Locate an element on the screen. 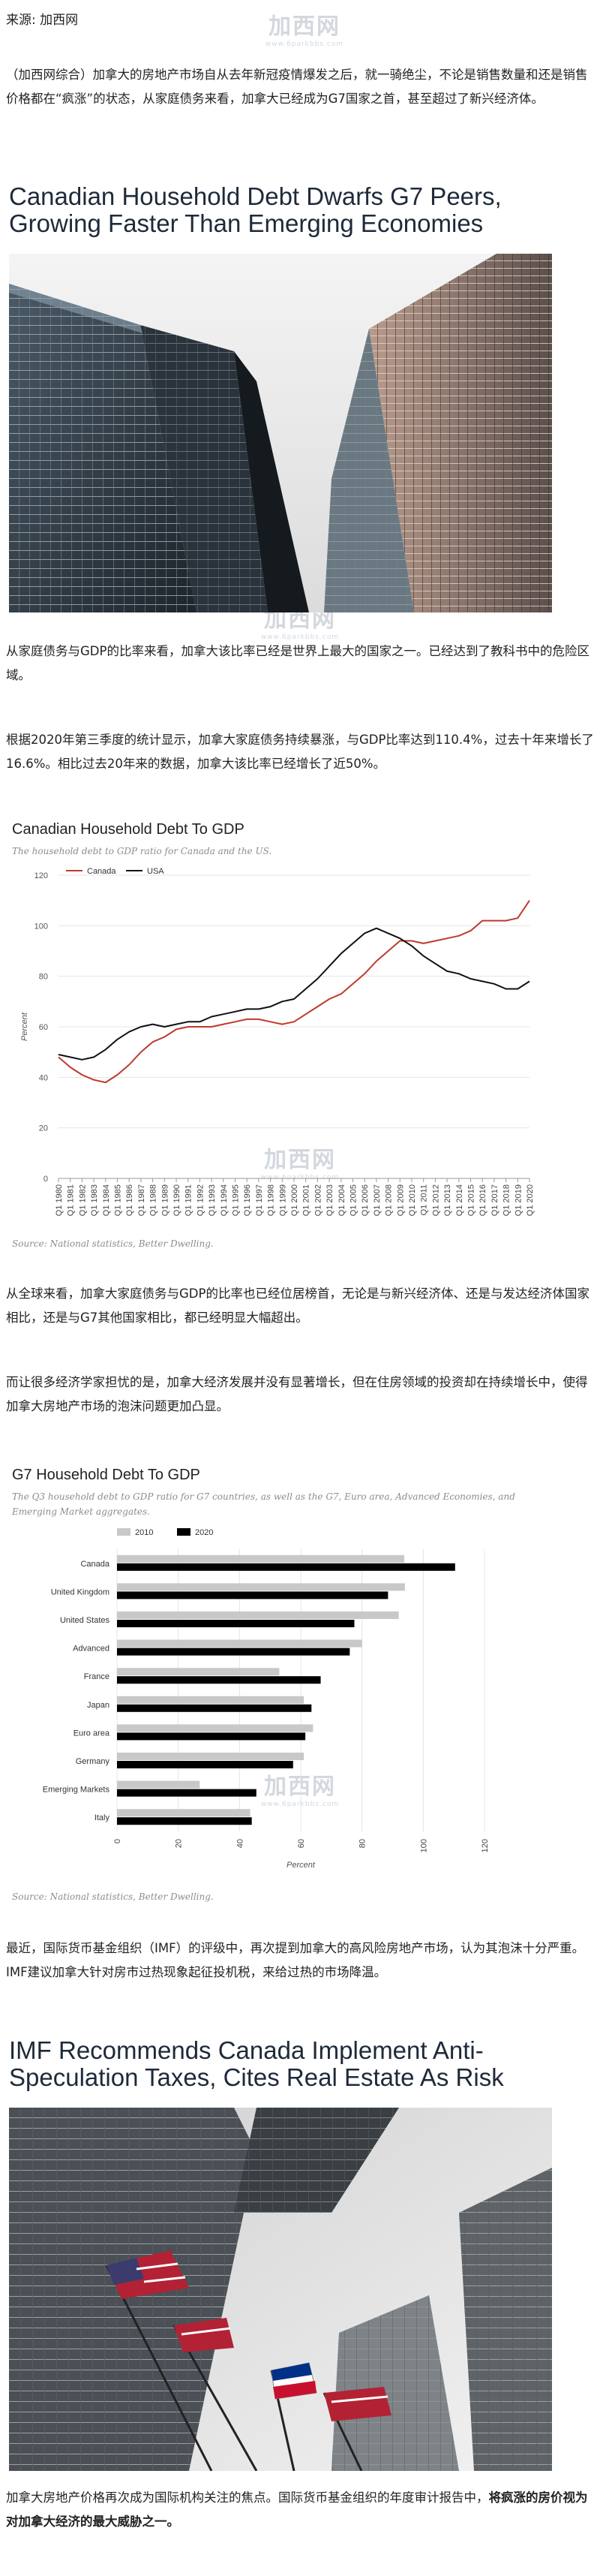 The image size is (600, 2576). x-tick-label: Q1 2019 is located at coordinates (518, 1200).